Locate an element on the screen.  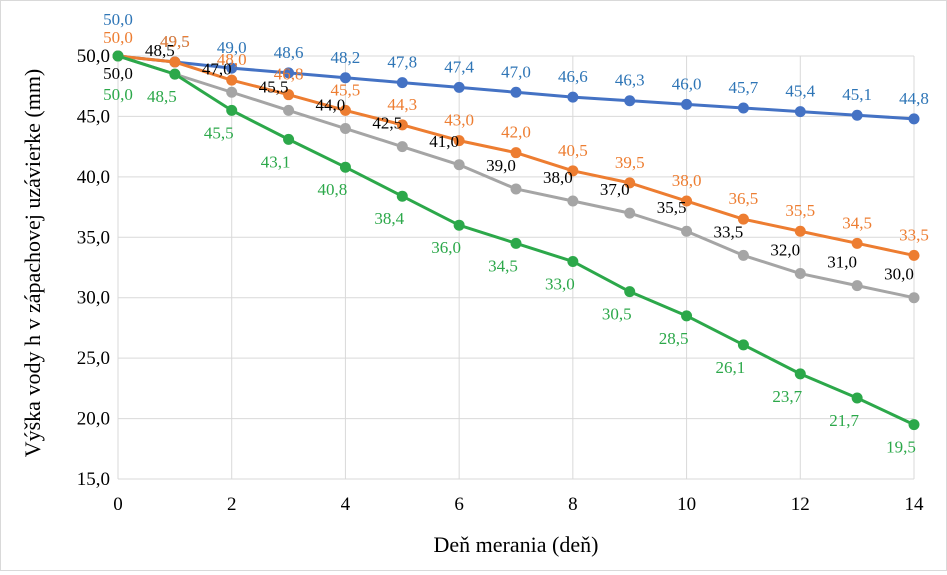
data-label: 43,1 is located at coordinates (276, 161).